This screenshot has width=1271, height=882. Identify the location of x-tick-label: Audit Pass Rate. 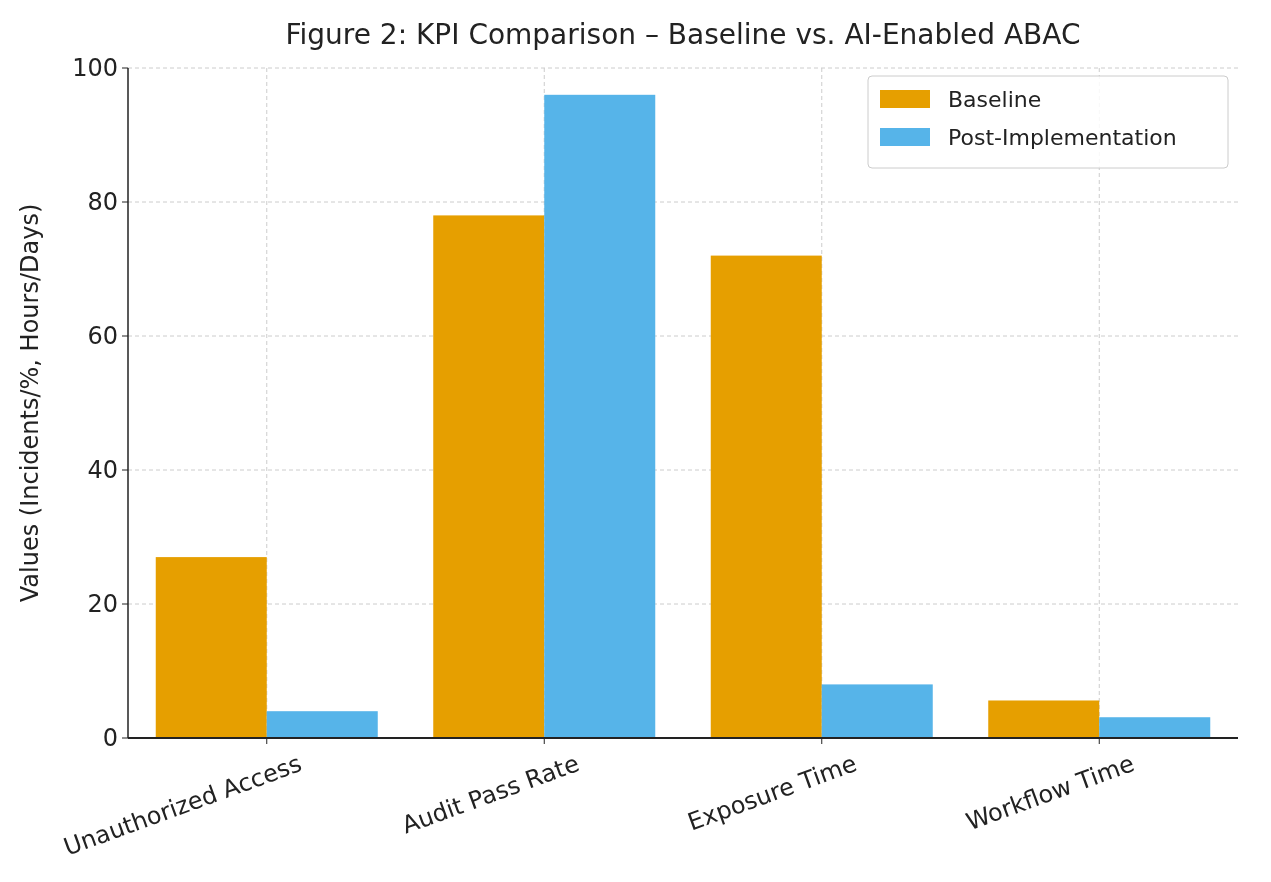
(490, 794).